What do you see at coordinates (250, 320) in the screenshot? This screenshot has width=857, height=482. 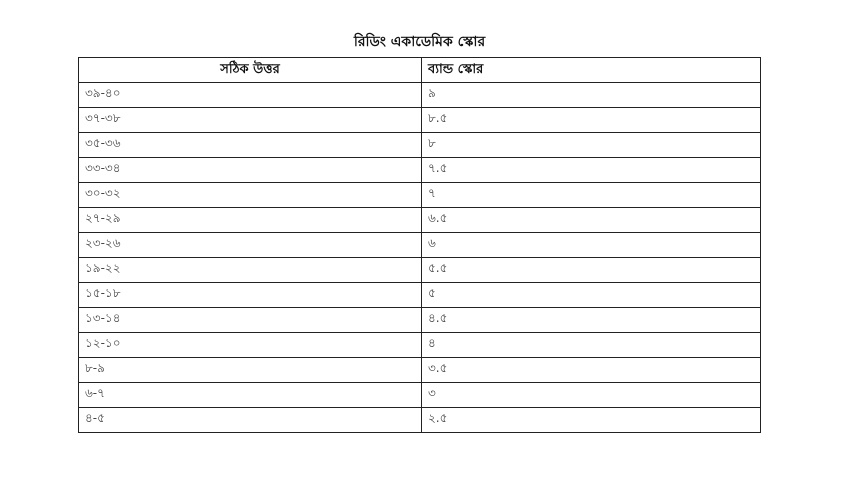 I see `correct-answers-cell: ১৩-১৪` at bounding box center [250, 320].